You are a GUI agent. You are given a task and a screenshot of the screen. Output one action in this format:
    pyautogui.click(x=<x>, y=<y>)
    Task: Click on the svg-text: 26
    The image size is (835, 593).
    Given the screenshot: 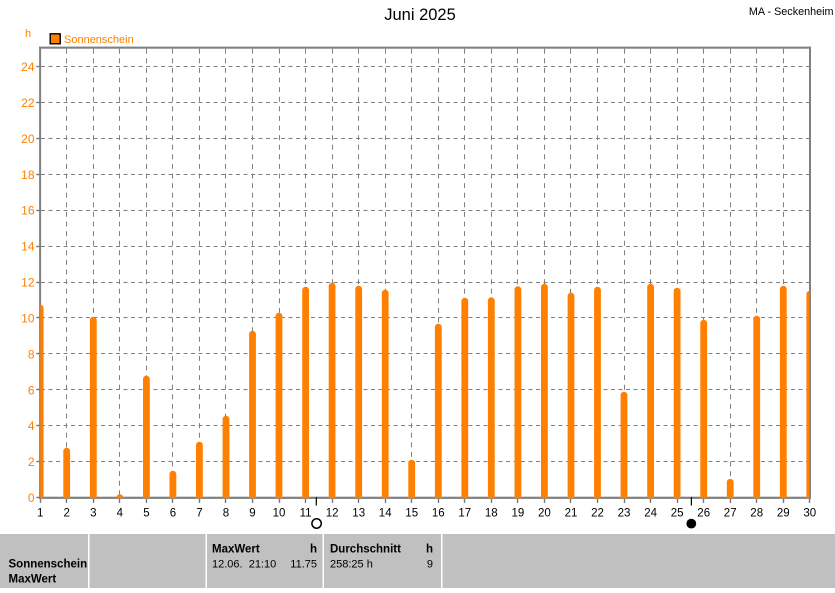 What is the action you would take?
    pyautogui.click(x=703, y=514)
    